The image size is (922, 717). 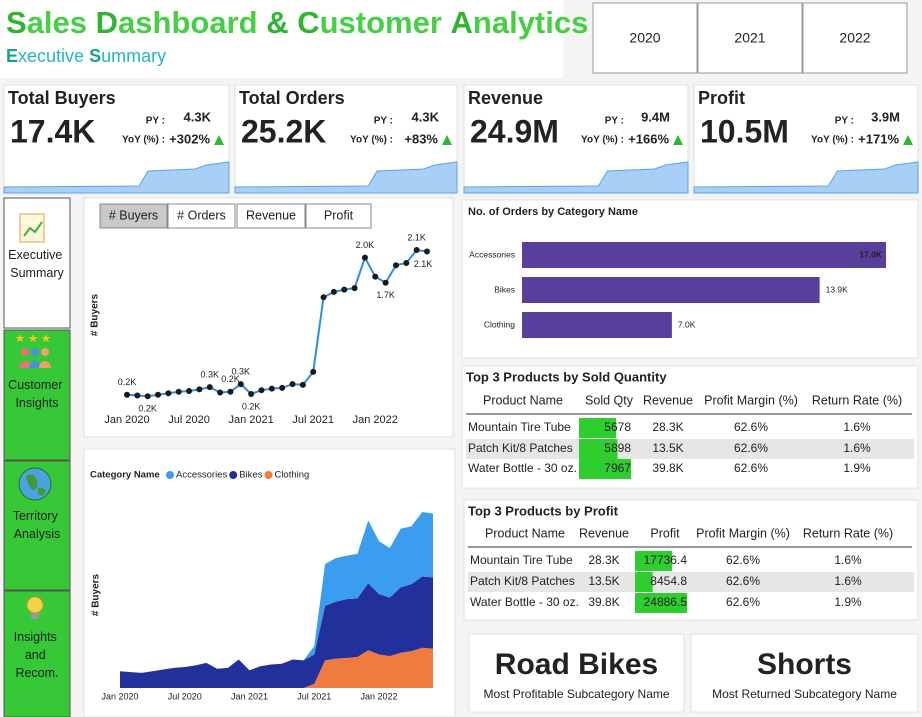 What do you see at coordinates (185, 696) in the screenshot?
I see `x-tick-label: Jul 2020` at bounding box center [185, 696].